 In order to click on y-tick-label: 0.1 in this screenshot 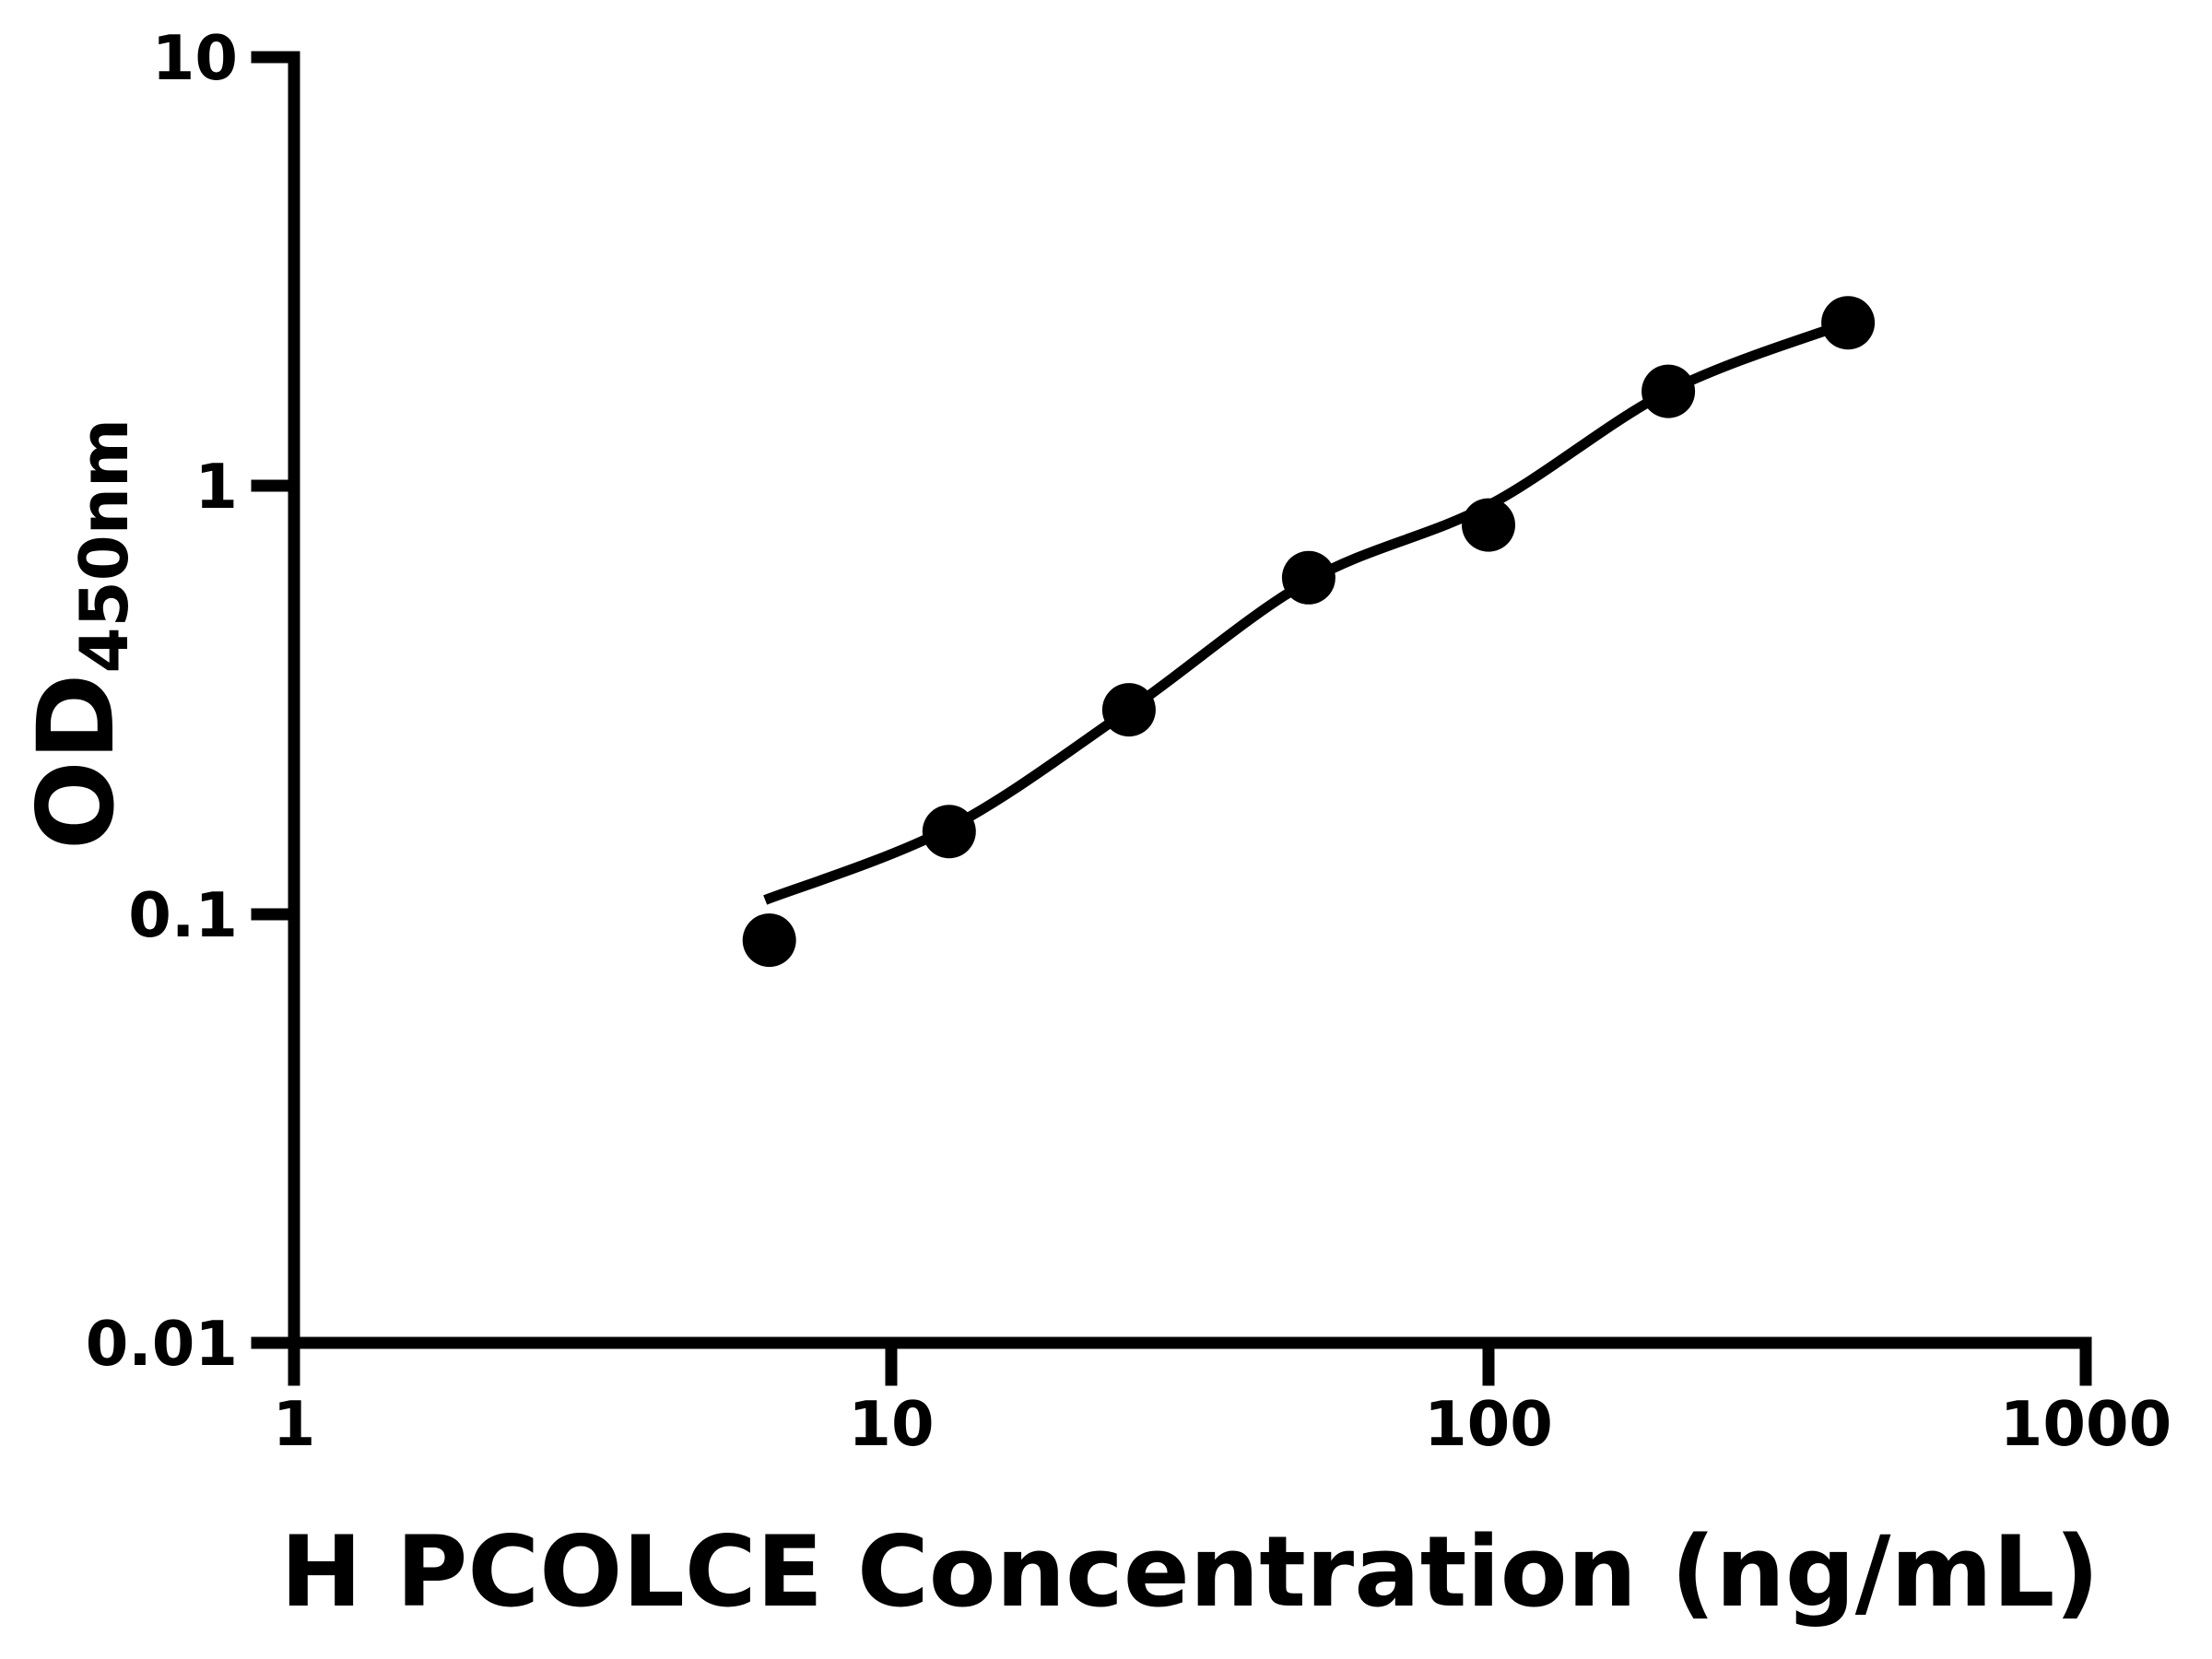, I will do `click(183, 915)`.